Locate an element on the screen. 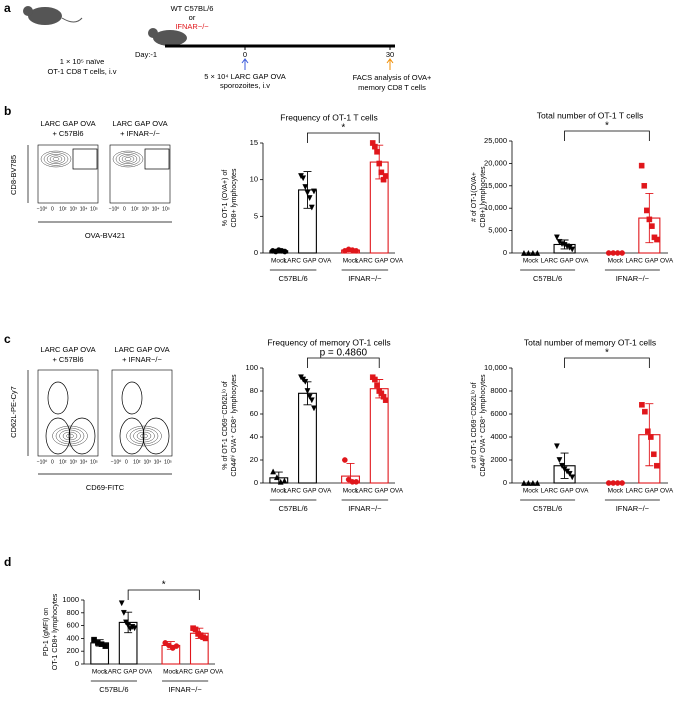 This screenshot has height=723, width=682. error-bar is located at coordinates (564, 465).